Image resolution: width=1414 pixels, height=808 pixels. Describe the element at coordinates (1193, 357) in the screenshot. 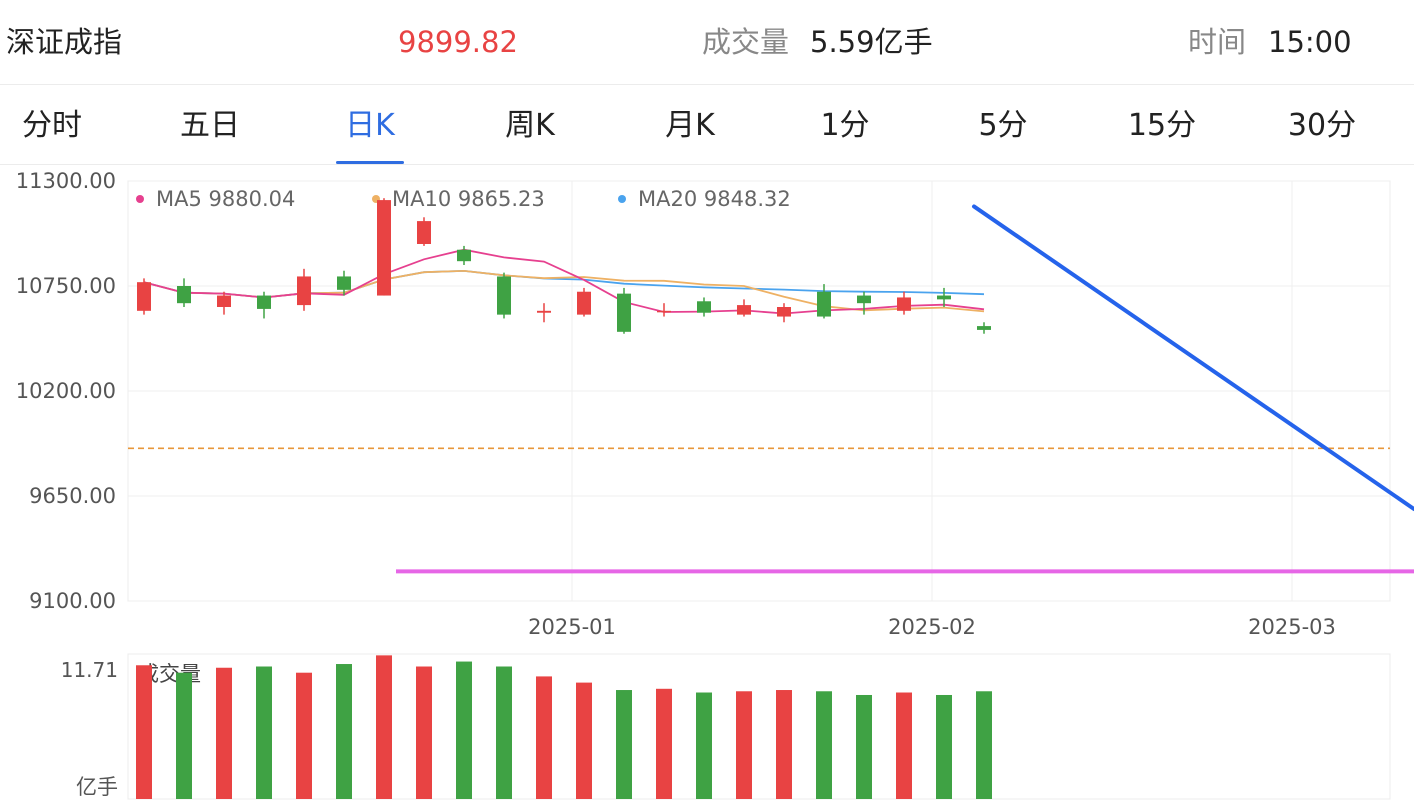

I see `trend-line` at that location.